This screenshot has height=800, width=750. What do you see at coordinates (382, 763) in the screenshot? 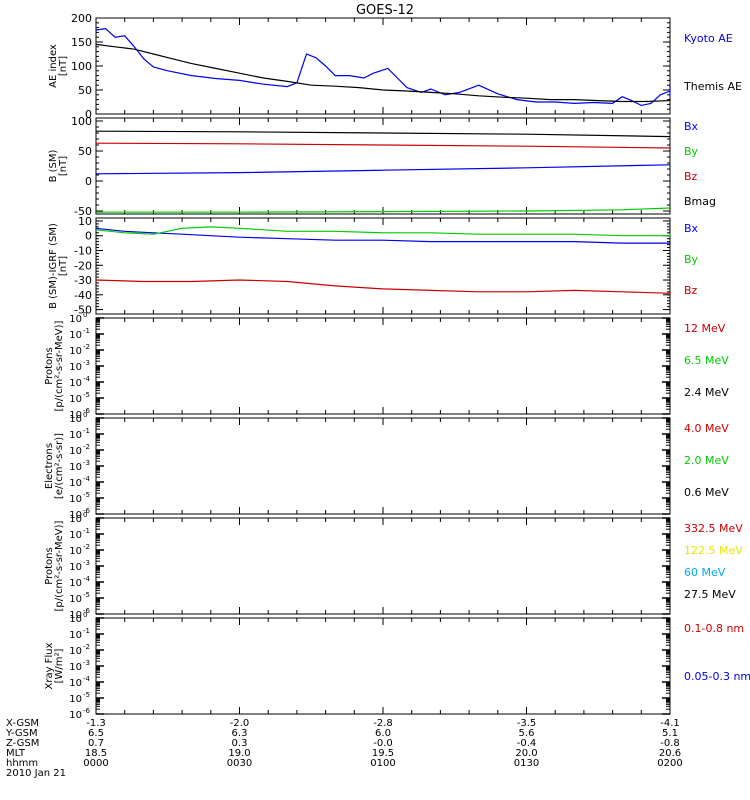
I see `ephemeris-value: 0100` at bounding box center [382, 763].